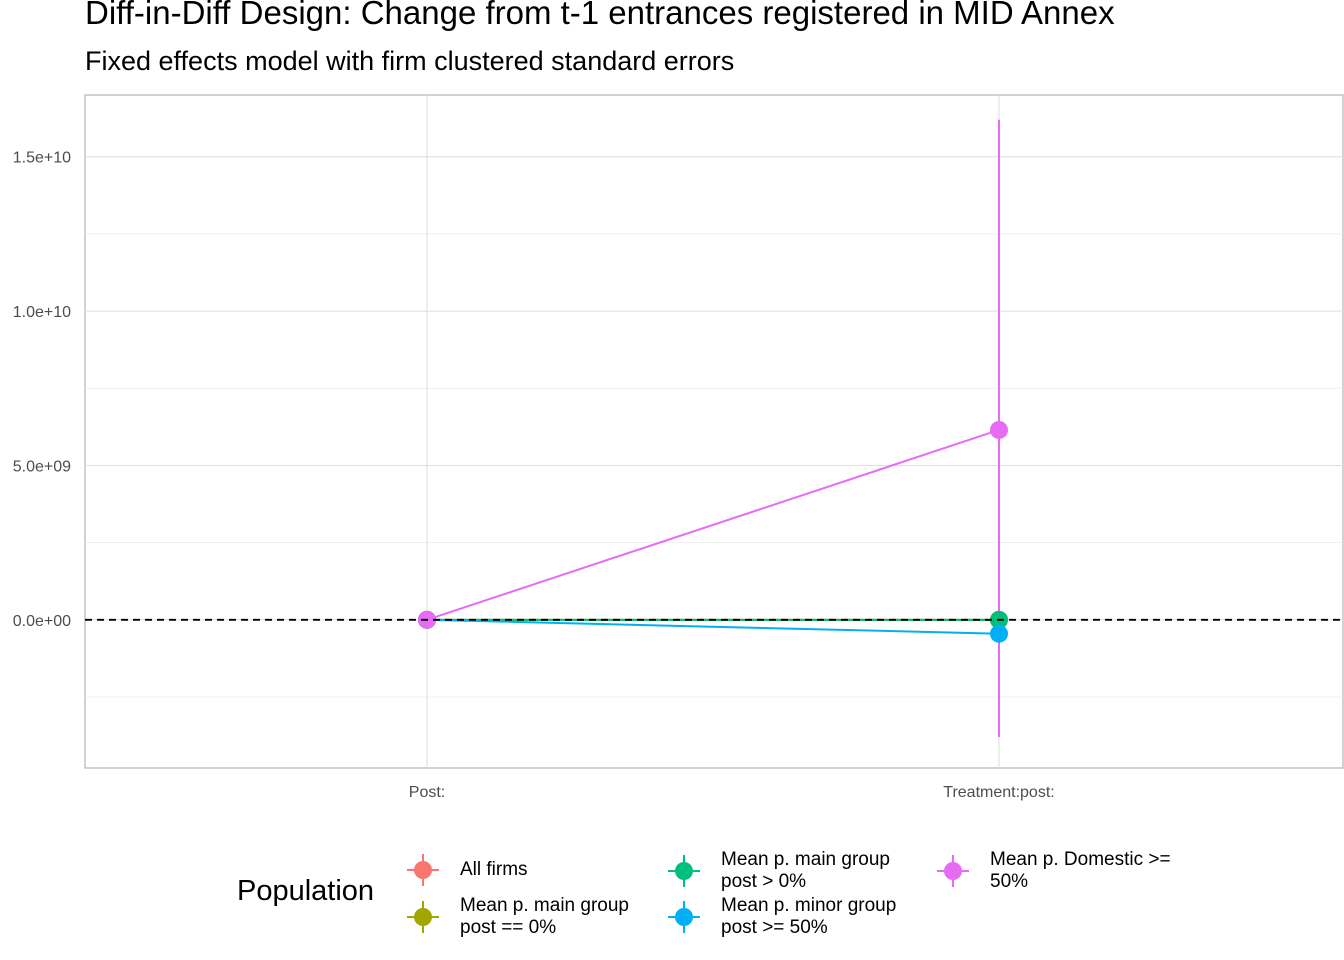 Image resolution: width=1344 pixels, height=960 pixels. I want to click on legend-key-all-firms, so click(423, 870).